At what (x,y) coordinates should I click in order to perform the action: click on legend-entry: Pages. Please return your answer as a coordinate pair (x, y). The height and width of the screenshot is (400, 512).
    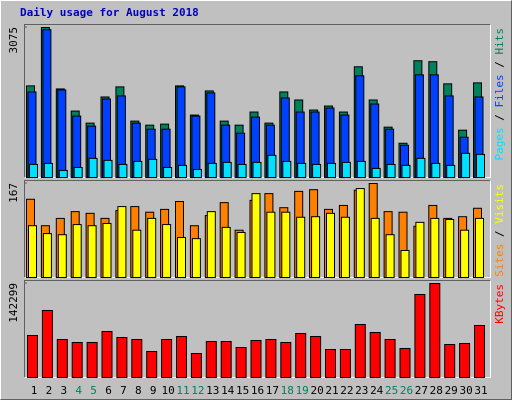
    Looking at the image, I should click on (499, 143).